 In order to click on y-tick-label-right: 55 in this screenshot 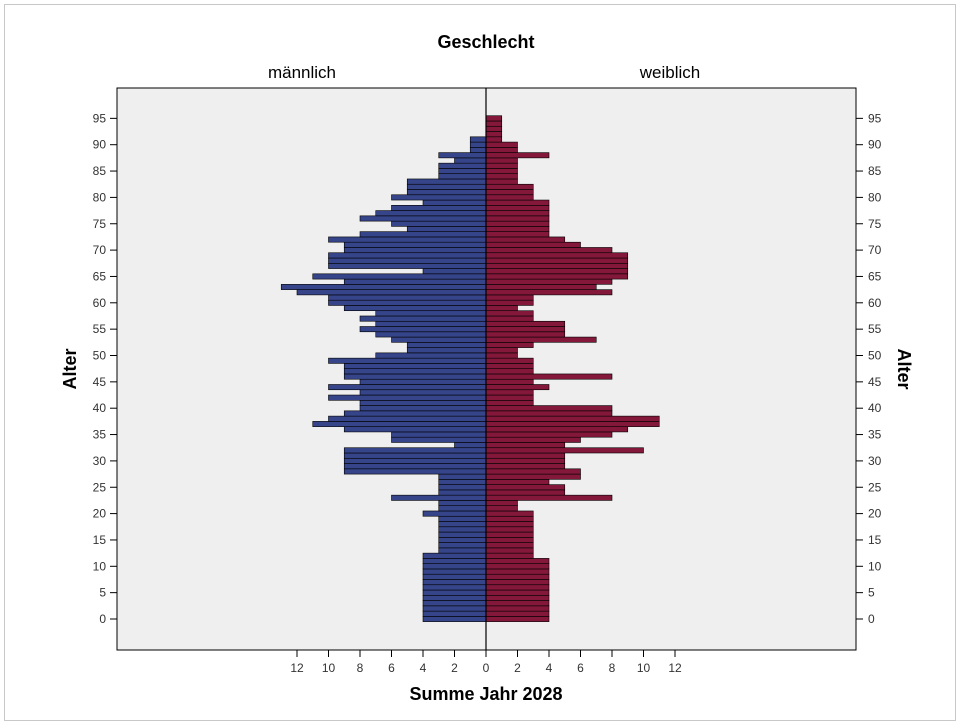, I will do `click(875, 329)`.